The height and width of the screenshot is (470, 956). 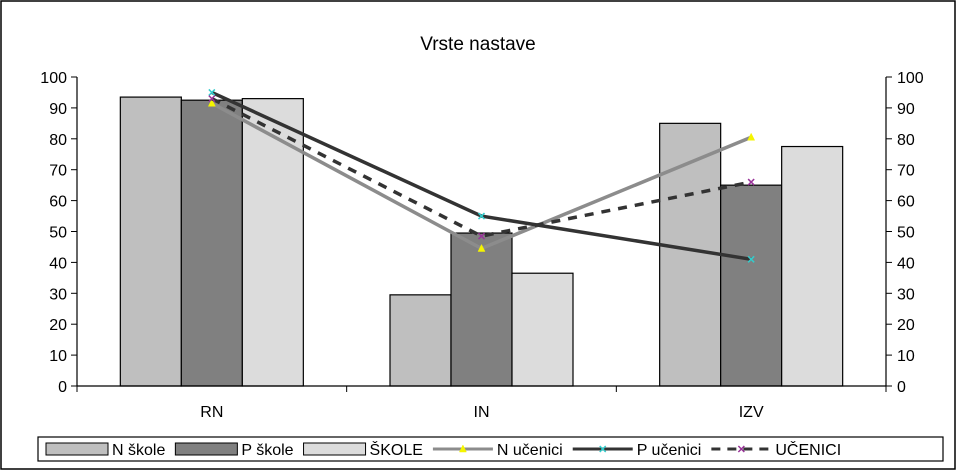 I want to click on y-tick-label-right: 60, so click(x=906, y=202).